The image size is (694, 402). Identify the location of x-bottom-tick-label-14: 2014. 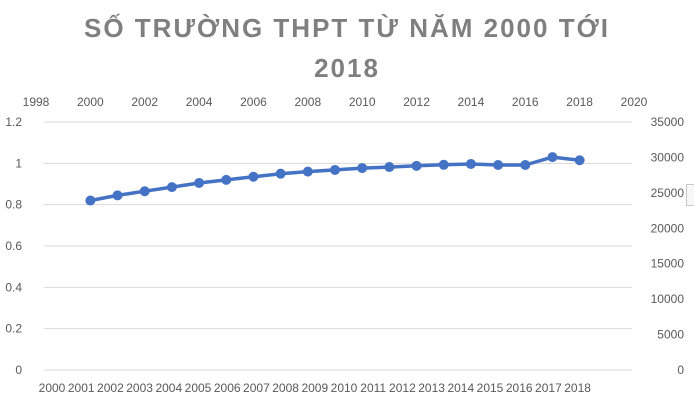
(460, 388).